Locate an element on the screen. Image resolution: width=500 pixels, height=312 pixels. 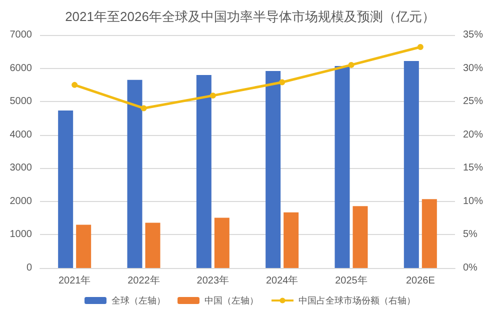
x-tick-label: 2026E is located at coordinates (421, 281).